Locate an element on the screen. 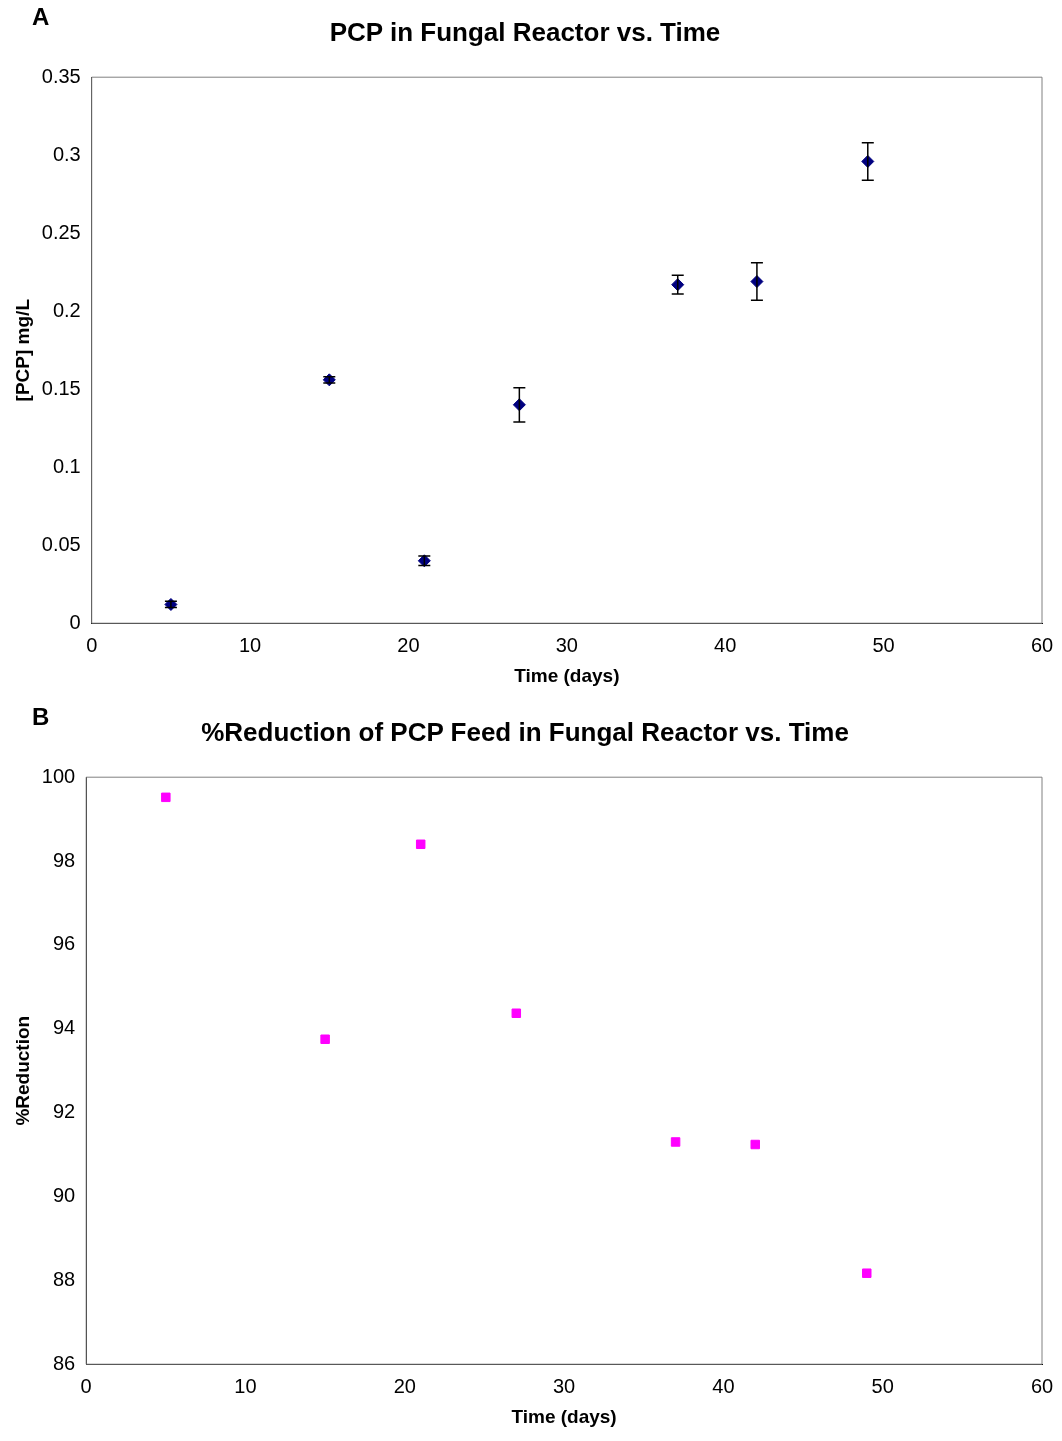 The image size is (1062, 1441). y-tick-label: 0.25 is located at coordinates (61, 231).